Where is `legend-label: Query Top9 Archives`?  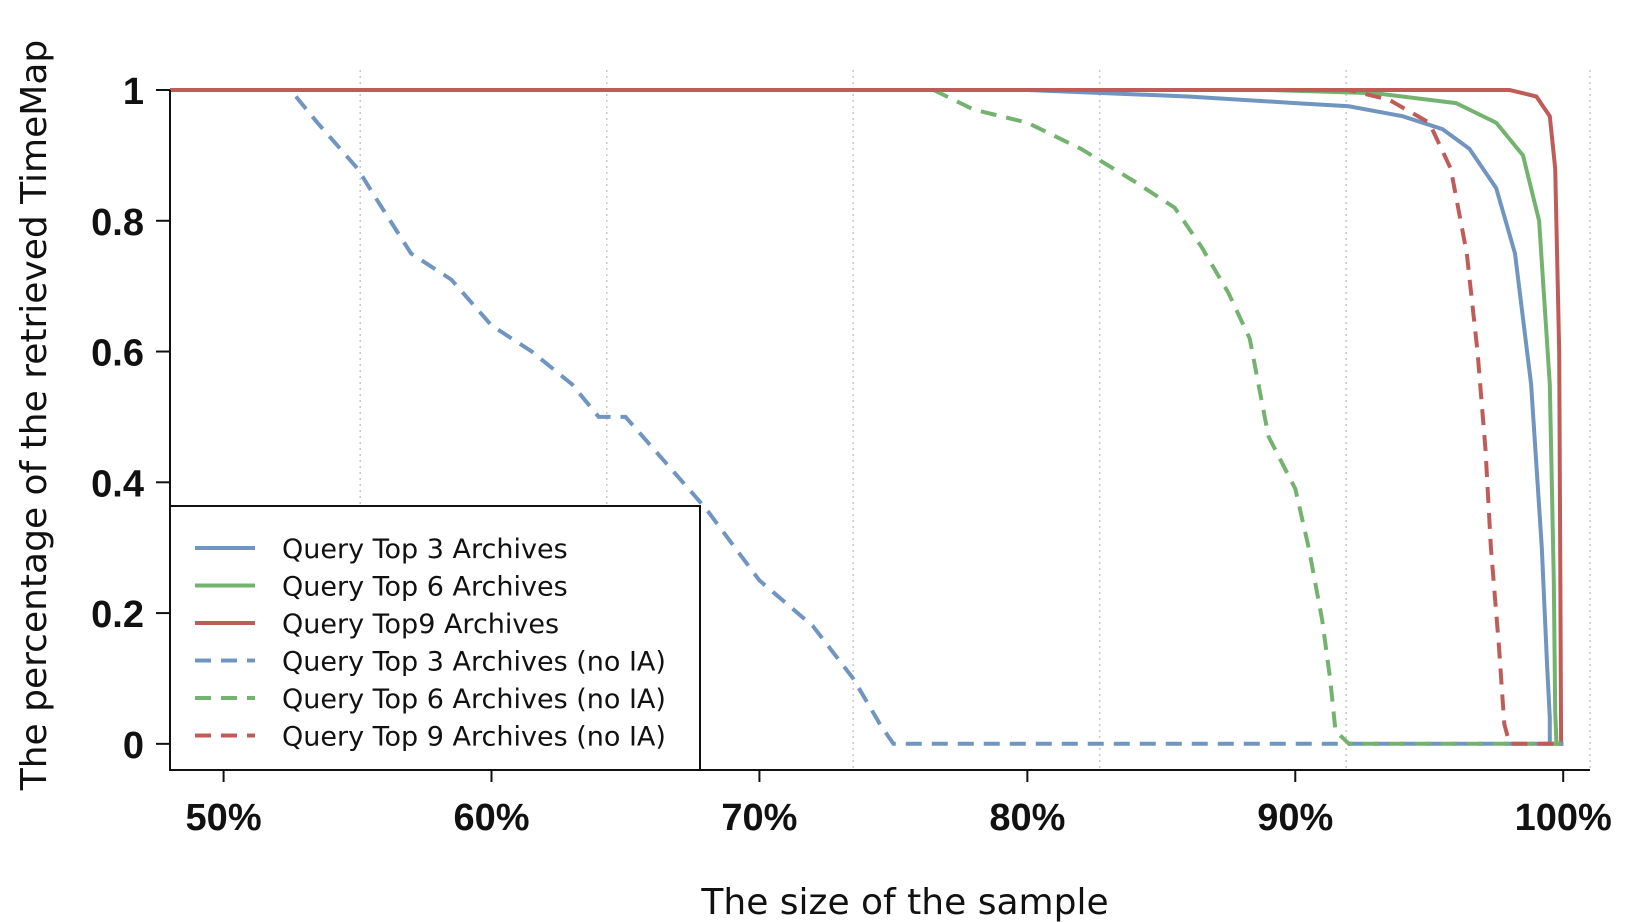 legend-label: Query Top9 Archives is located at coordinates (420, 624).